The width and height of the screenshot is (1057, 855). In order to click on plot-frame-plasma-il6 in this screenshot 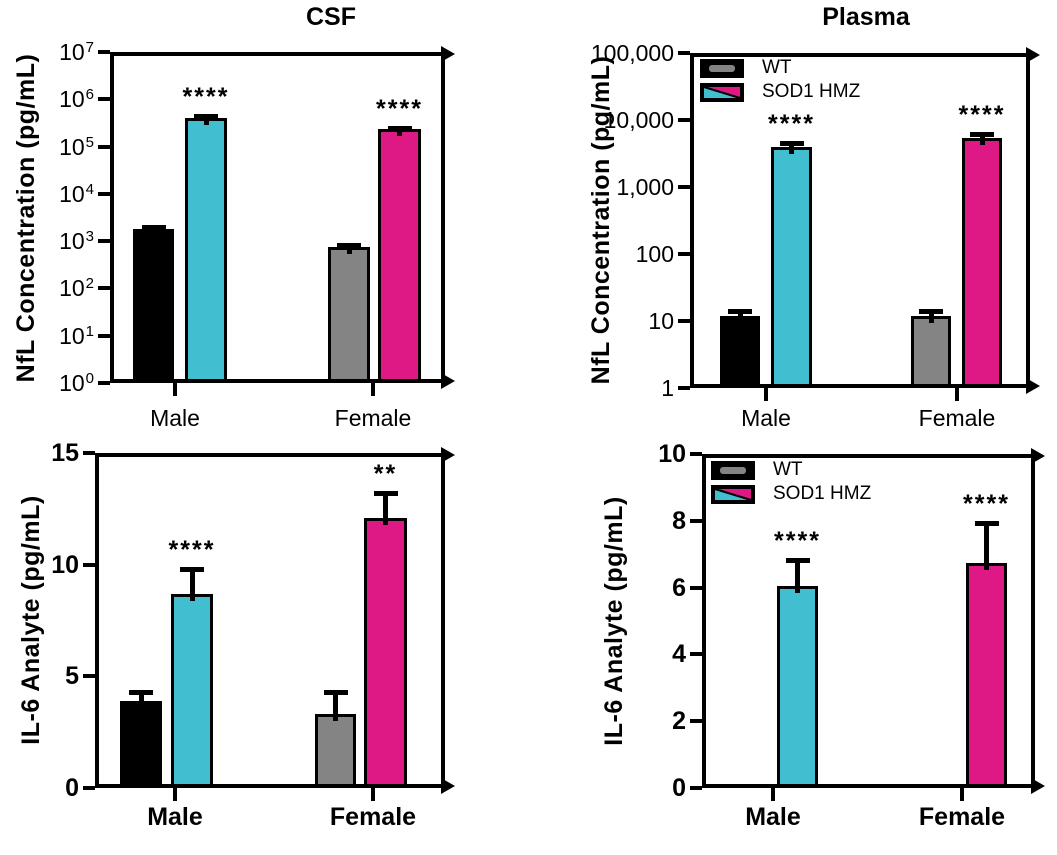, I will do `click(868, 621)`.